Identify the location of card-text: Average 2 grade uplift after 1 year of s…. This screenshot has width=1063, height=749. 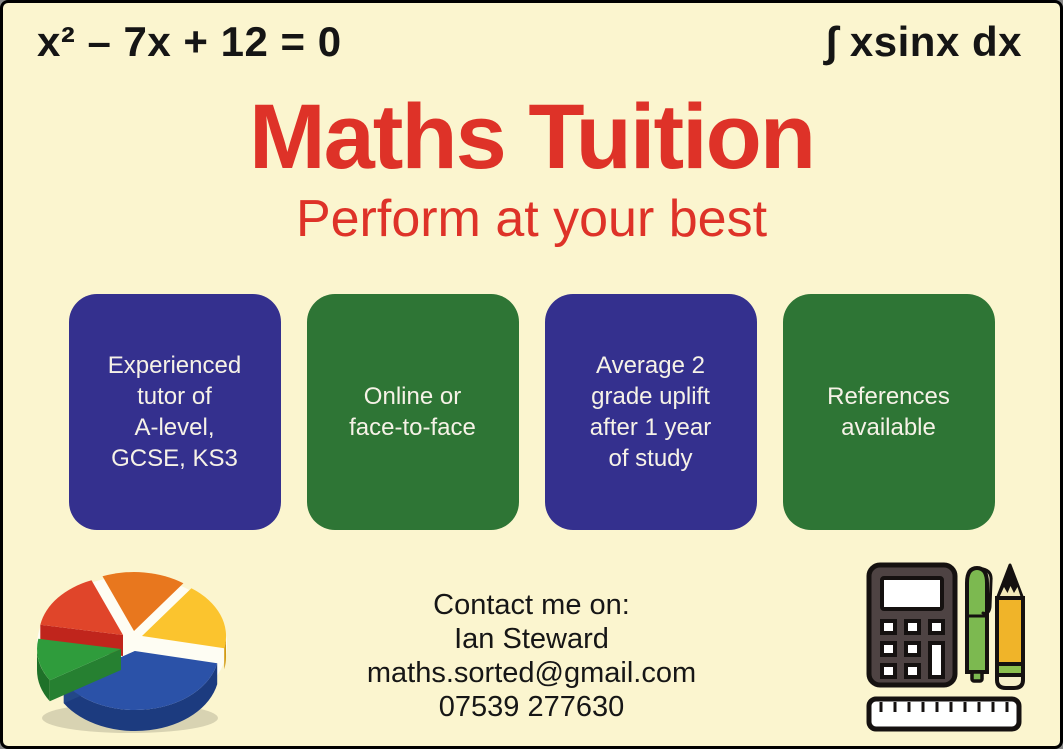
(650, 412).